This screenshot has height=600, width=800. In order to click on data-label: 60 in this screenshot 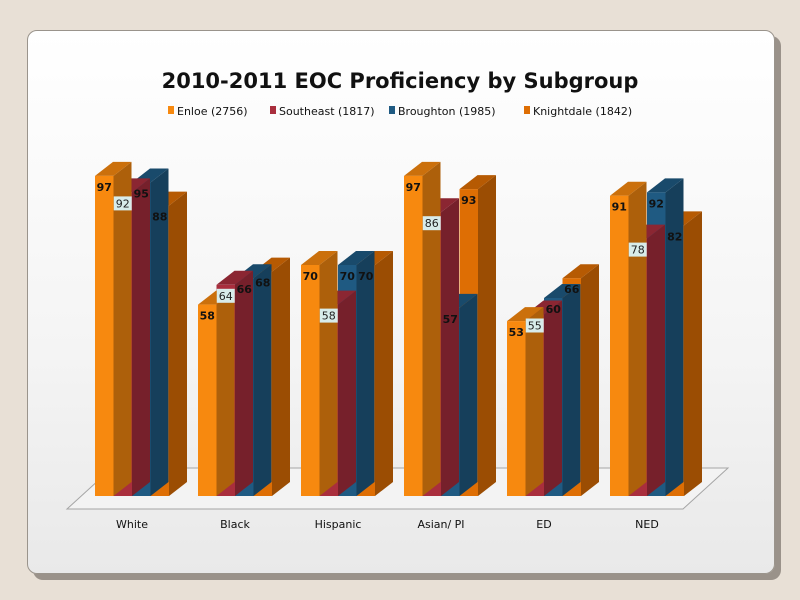, I will do `click(554, 309)`.